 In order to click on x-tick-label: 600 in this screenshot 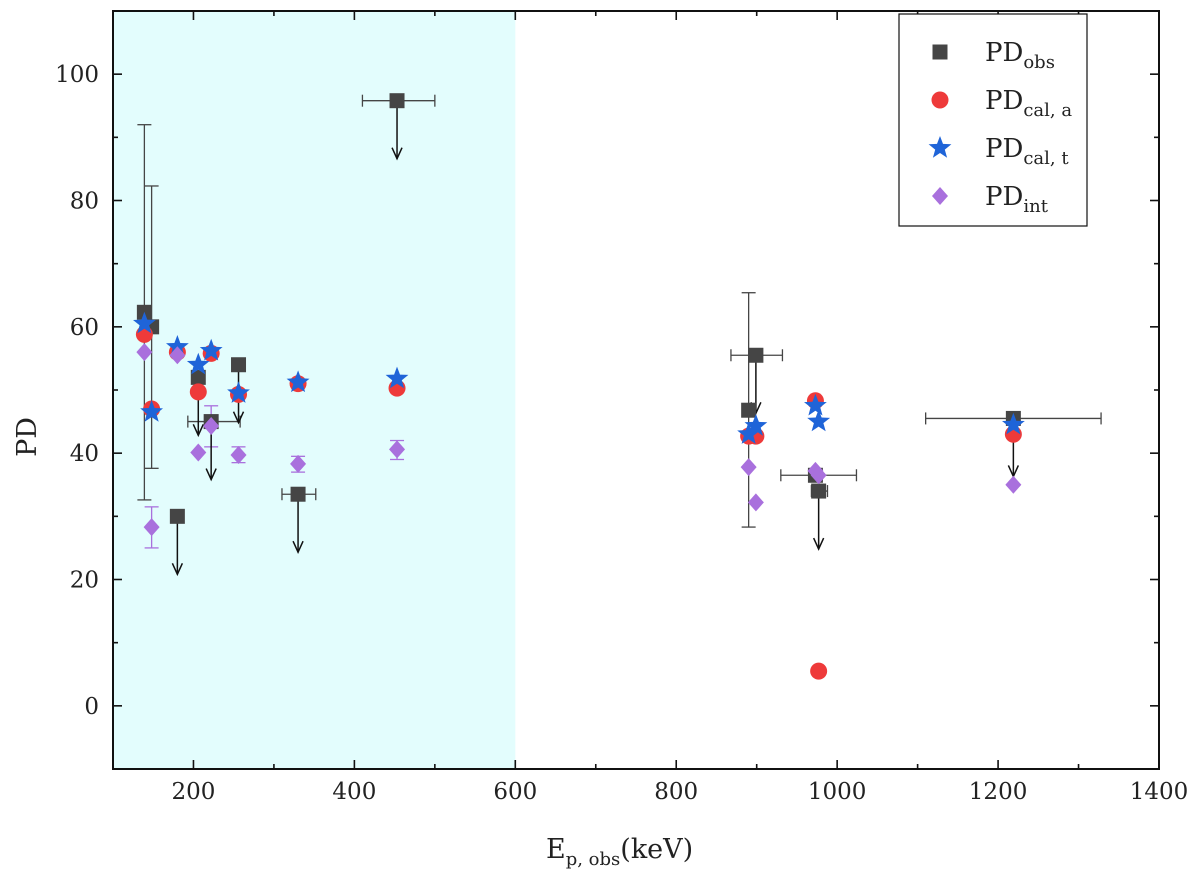, I will do `click(515, 792)`.